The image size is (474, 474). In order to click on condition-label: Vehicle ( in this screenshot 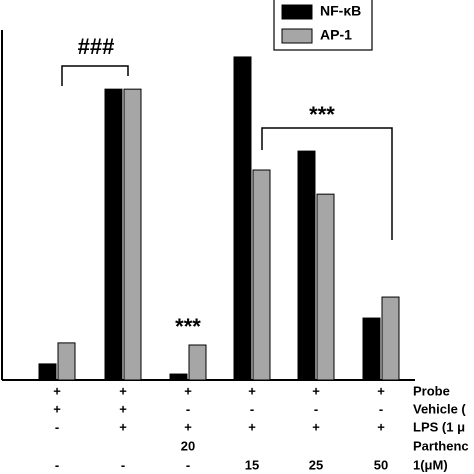, I will do `click(439, 408)`.